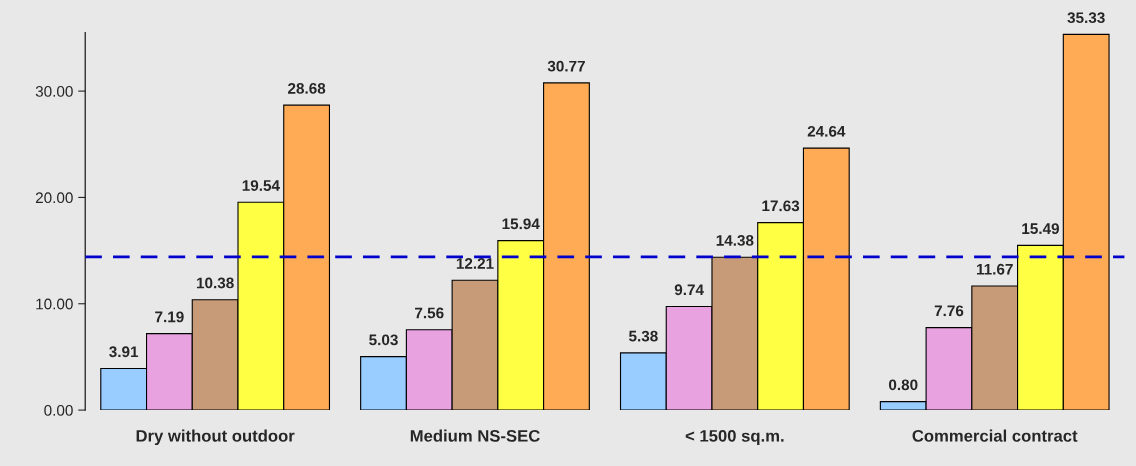 This screenshot has height=466, width=1136. I want to click on data-label: 11.67, so click(994, 269).